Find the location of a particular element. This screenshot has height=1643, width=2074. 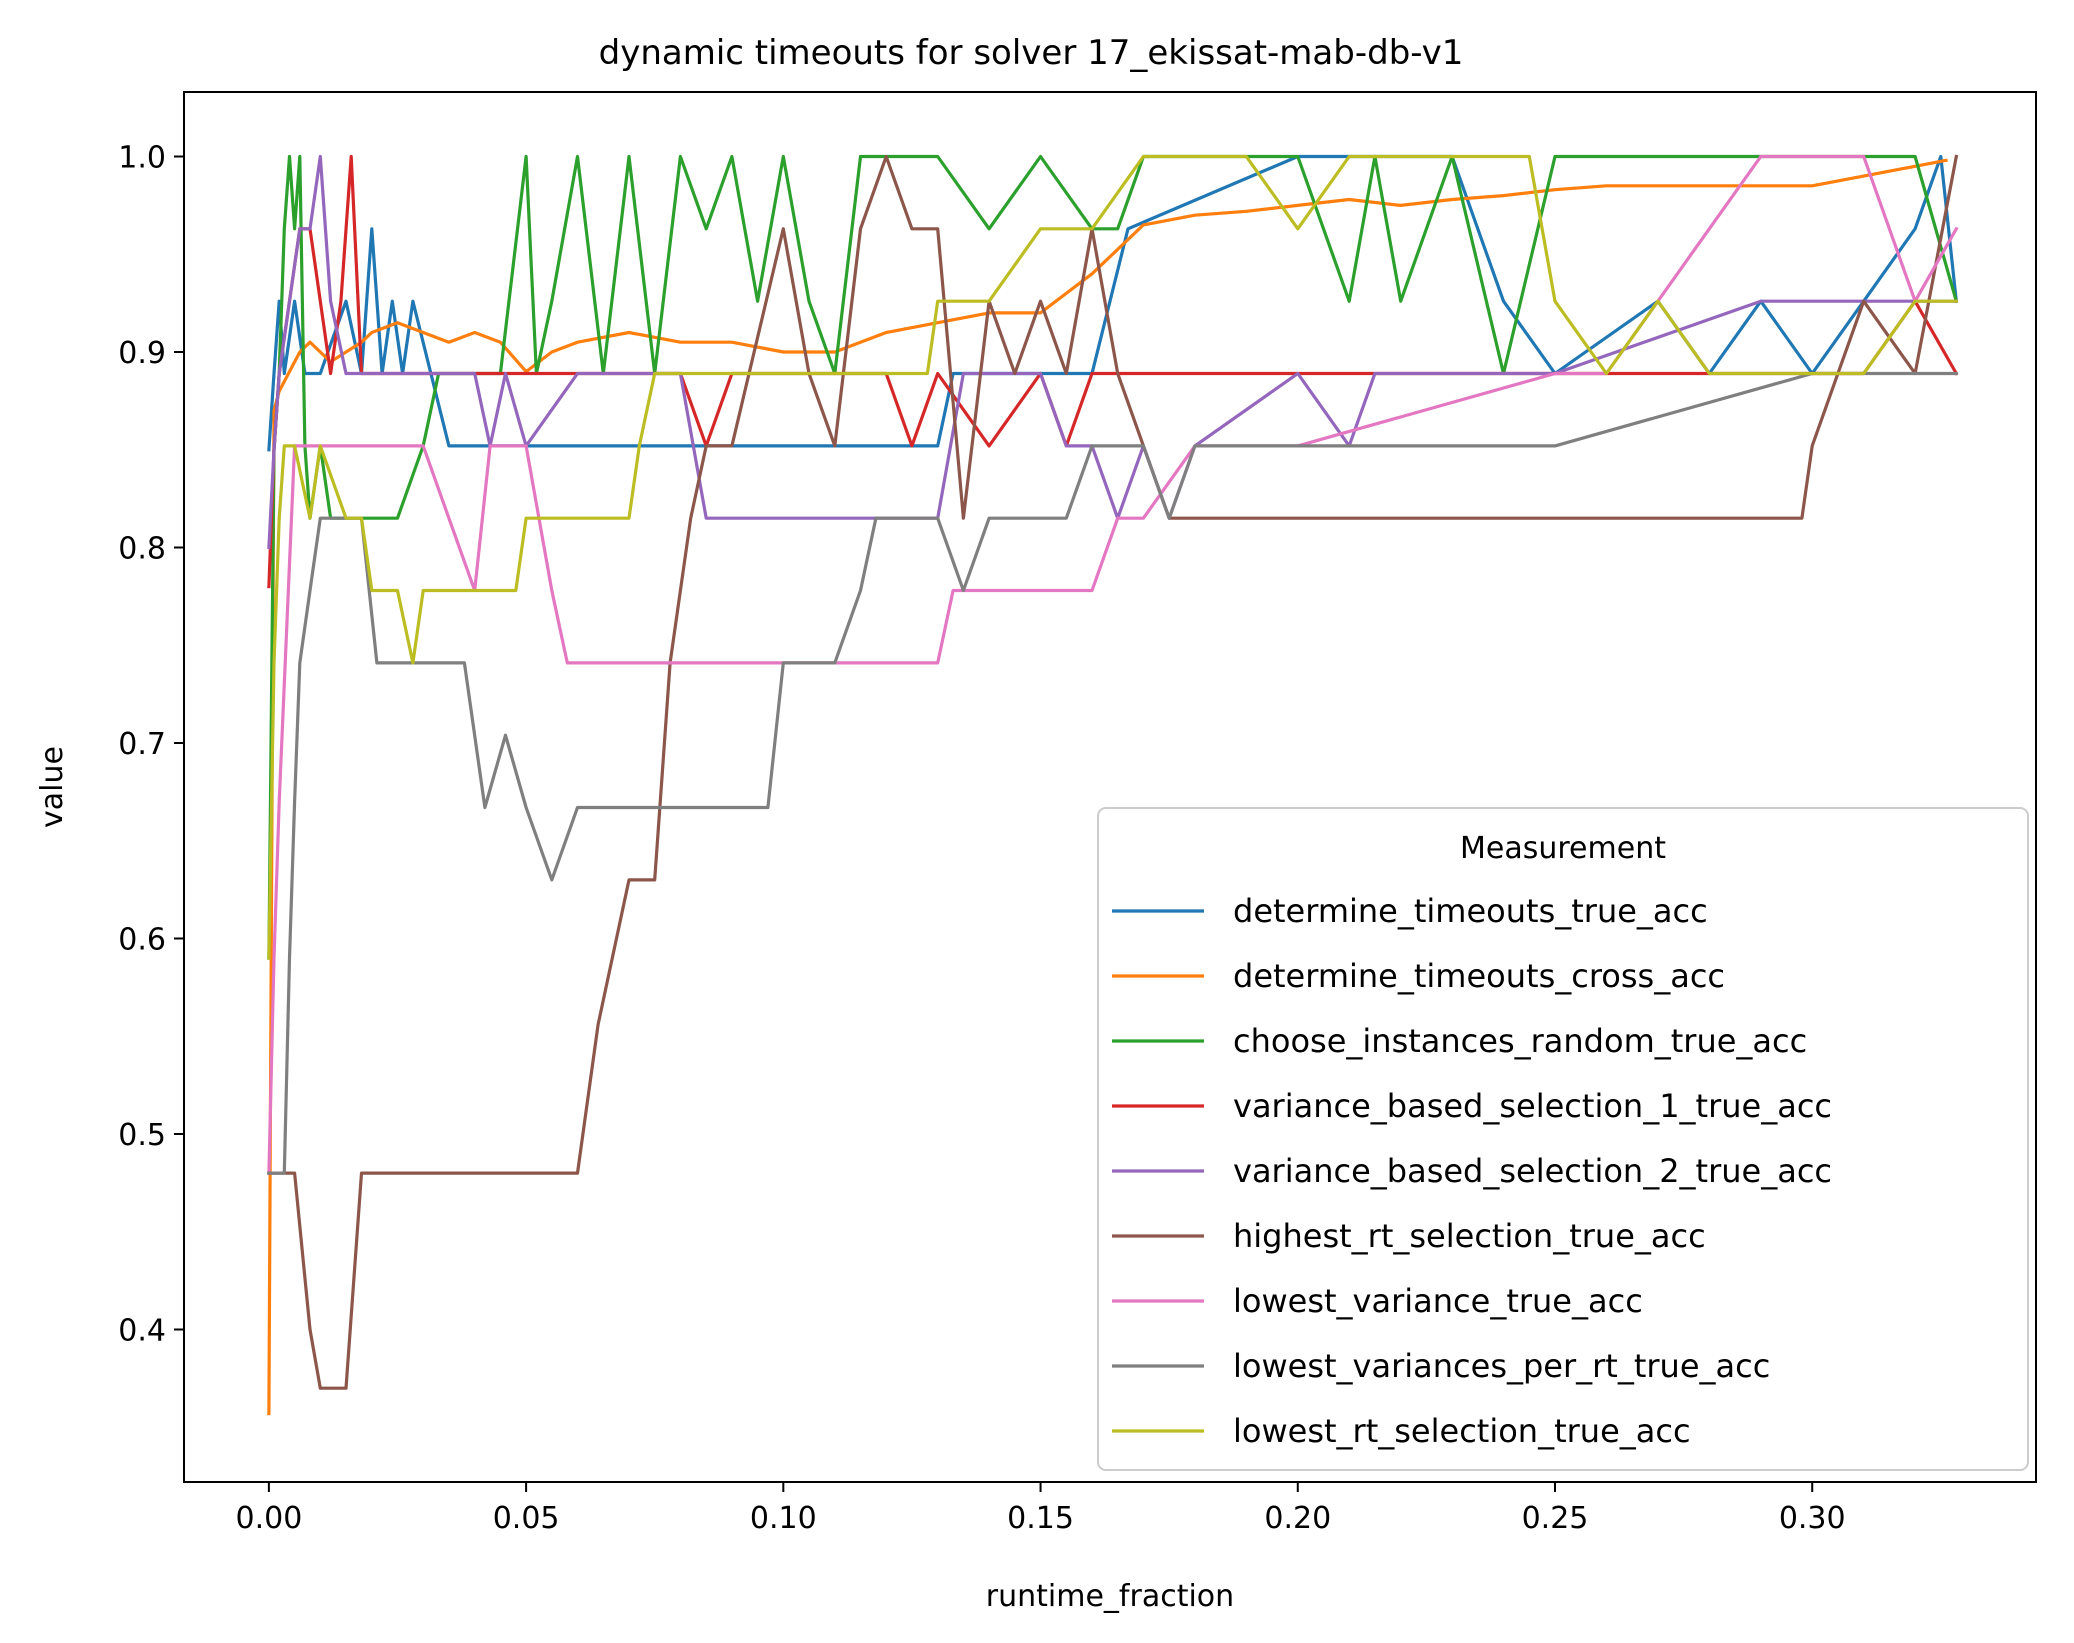

legend-label: lowest_variances_per_rt_true_acc is located at coordinates (1501, 1366).